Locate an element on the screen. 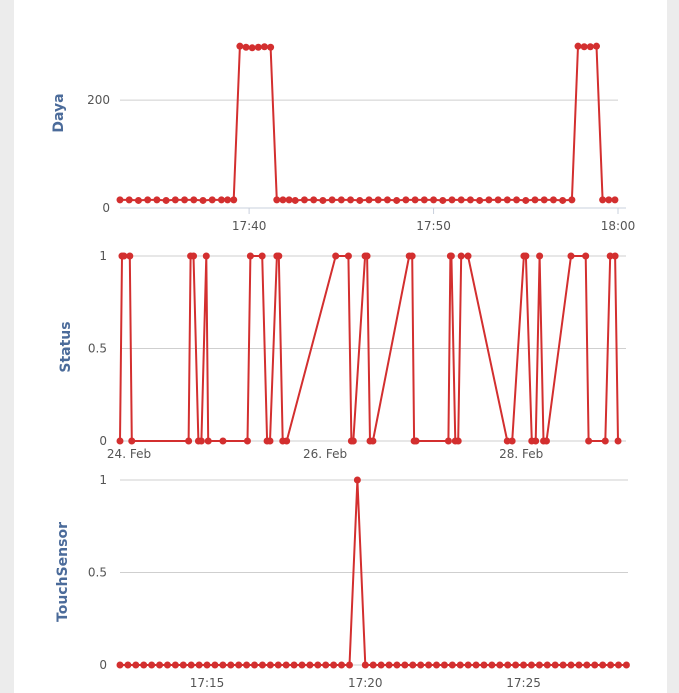 The height and width of the screenshot is (693, 679). x-tick-label: 18:00 is located at coordinates (618, 226).